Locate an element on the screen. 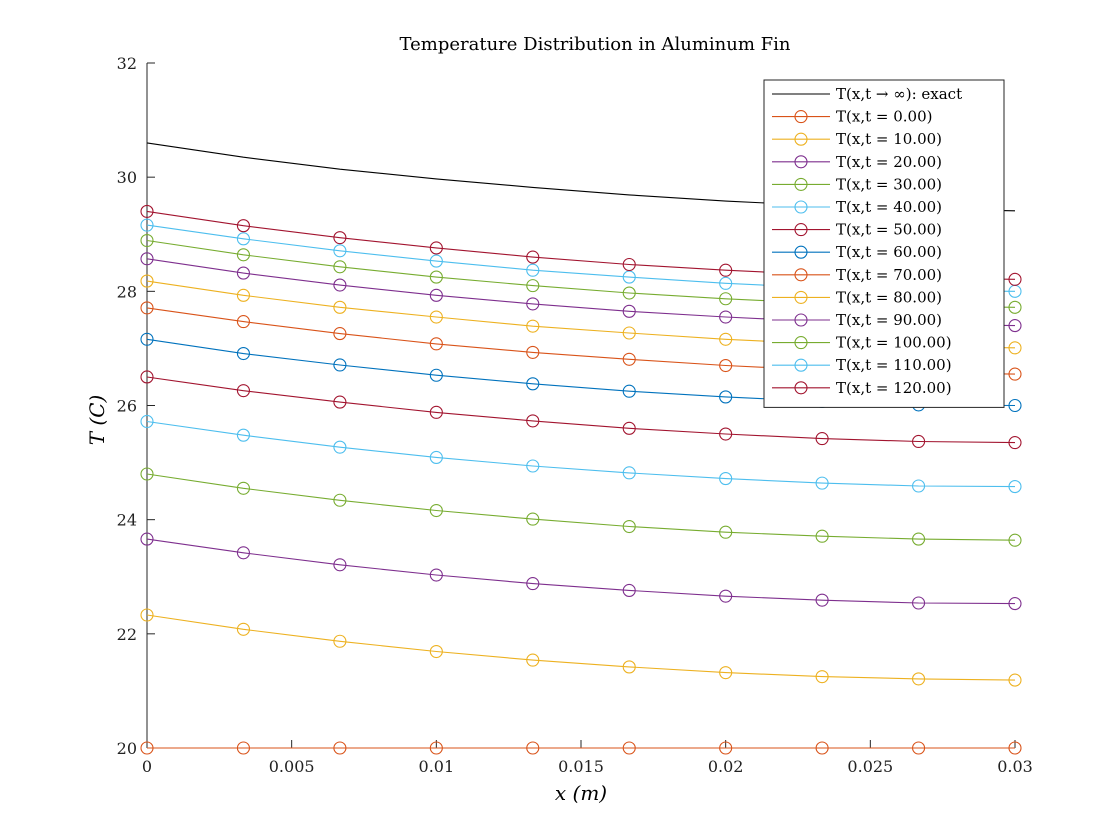  y-axis-label: T (C) is located at coordinates (97, 420).